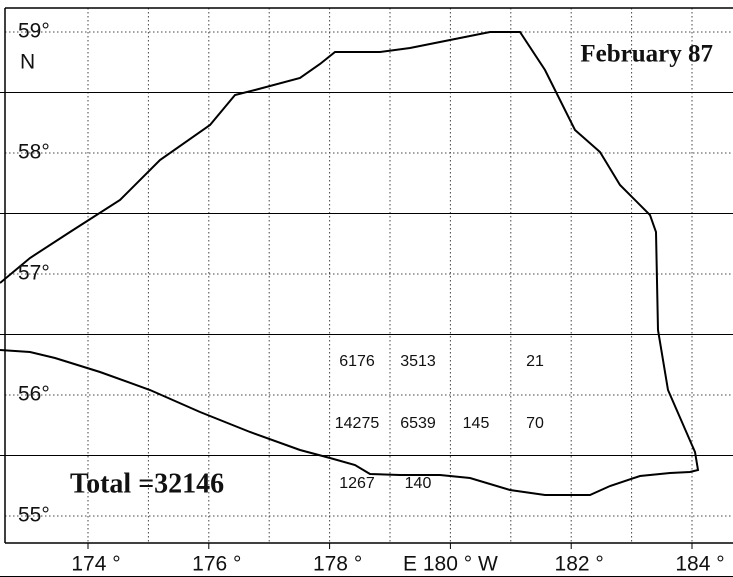 The width and height of the screenshot is (733, 577). I want to click on total: Total =32146, so click(147, 483).